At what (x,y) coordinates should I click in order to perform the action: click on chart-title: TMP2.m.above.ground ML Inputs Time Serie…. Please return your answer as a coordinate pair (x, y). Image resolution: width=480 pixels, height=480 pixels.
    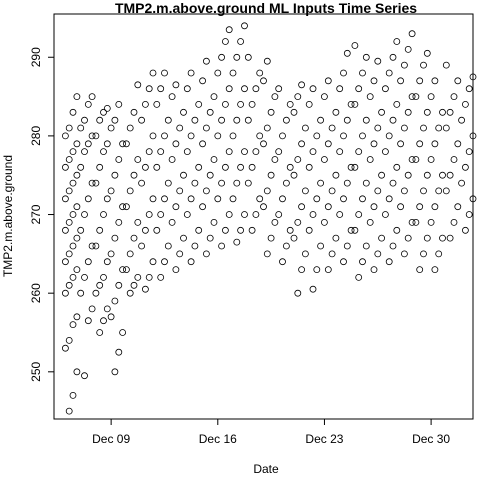
    Looking at the image, I should click on (266, 8).